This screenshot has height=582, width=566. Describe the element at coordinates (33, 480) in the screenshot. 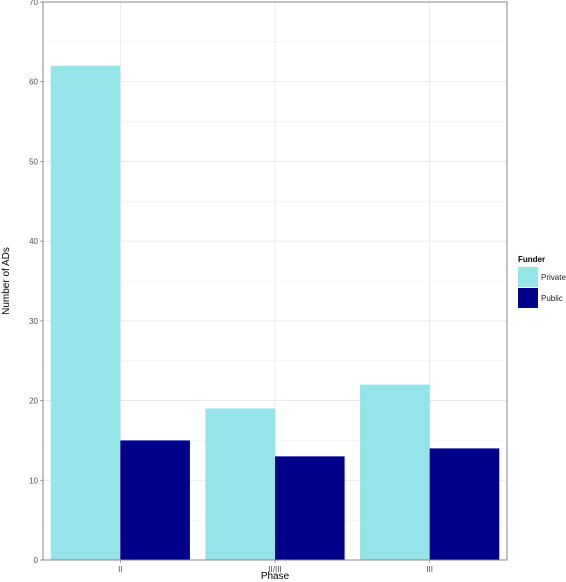

I see `y-tick-label: 10` at that location.